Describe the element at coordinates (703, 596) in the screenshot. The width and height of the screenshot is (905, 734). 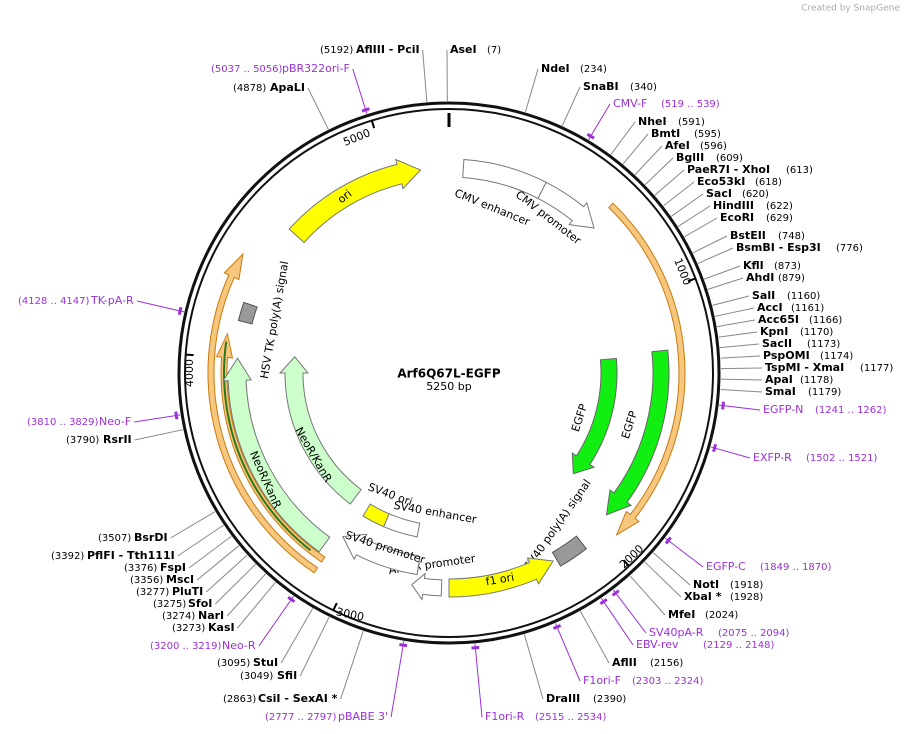
I see `site-name: XbaI *` at that location.